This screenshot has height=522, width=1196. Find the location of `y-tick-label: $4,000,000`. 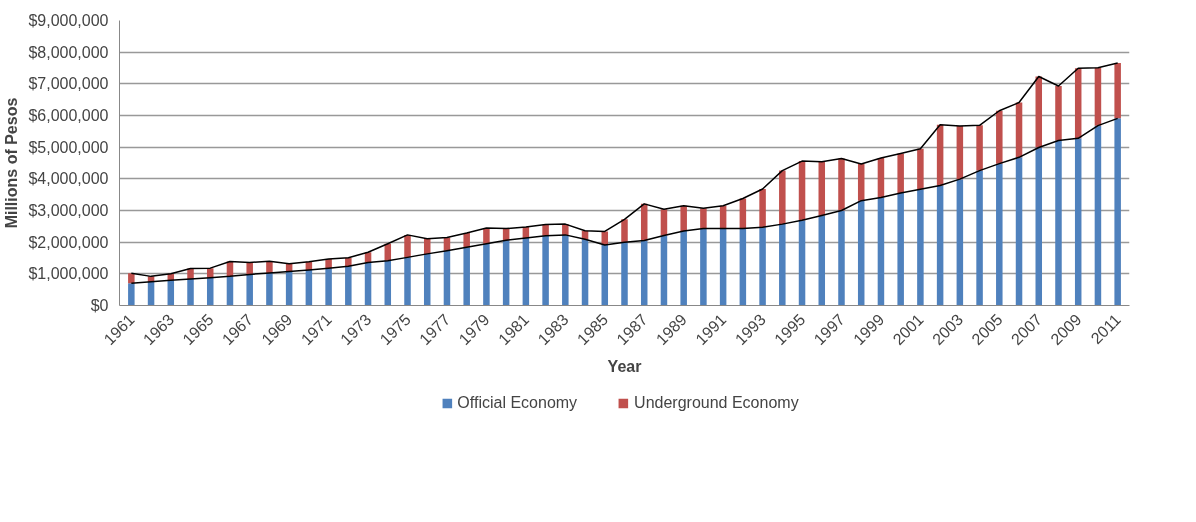

y-tick-label: $4,000,000 is located at coordinates (68, 179).